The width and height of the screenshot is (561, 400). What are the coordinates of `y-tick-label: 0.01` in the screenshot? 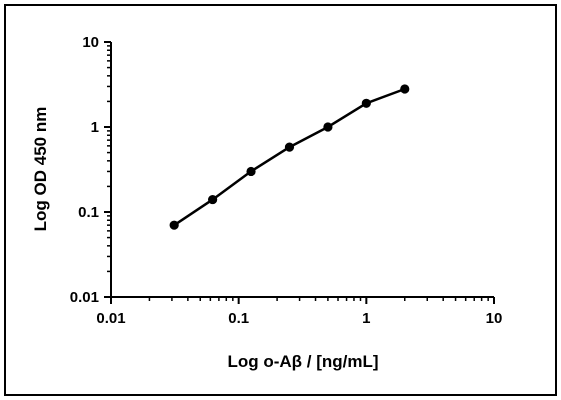 It's located at (84, 297).